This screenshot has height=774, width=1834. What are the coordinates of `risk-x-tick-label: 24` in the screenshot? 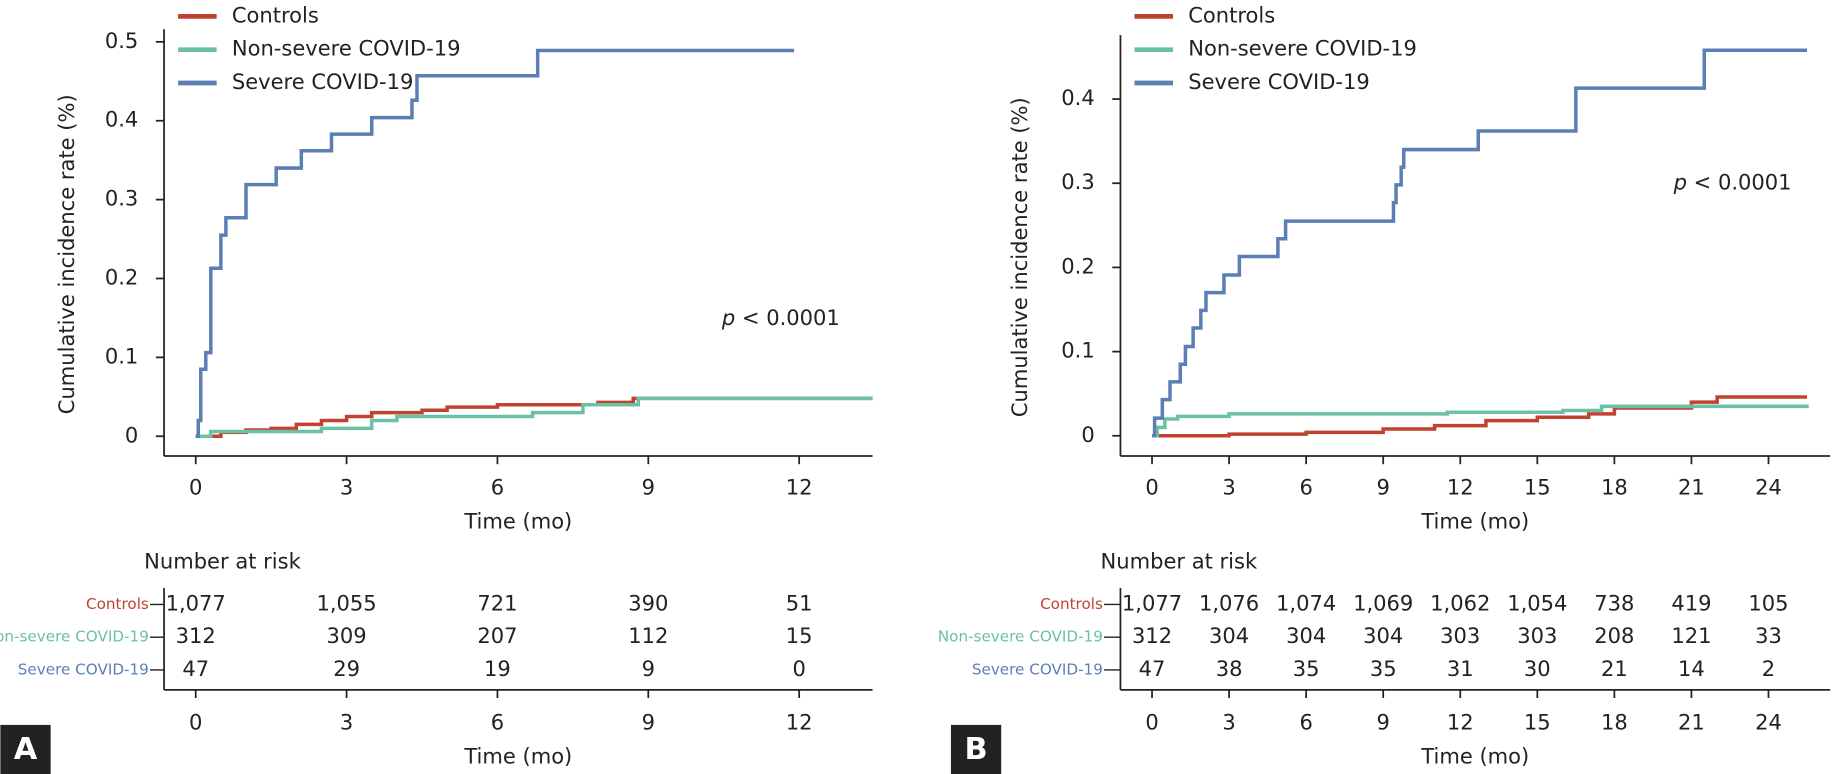 It's located at (1768, 722).